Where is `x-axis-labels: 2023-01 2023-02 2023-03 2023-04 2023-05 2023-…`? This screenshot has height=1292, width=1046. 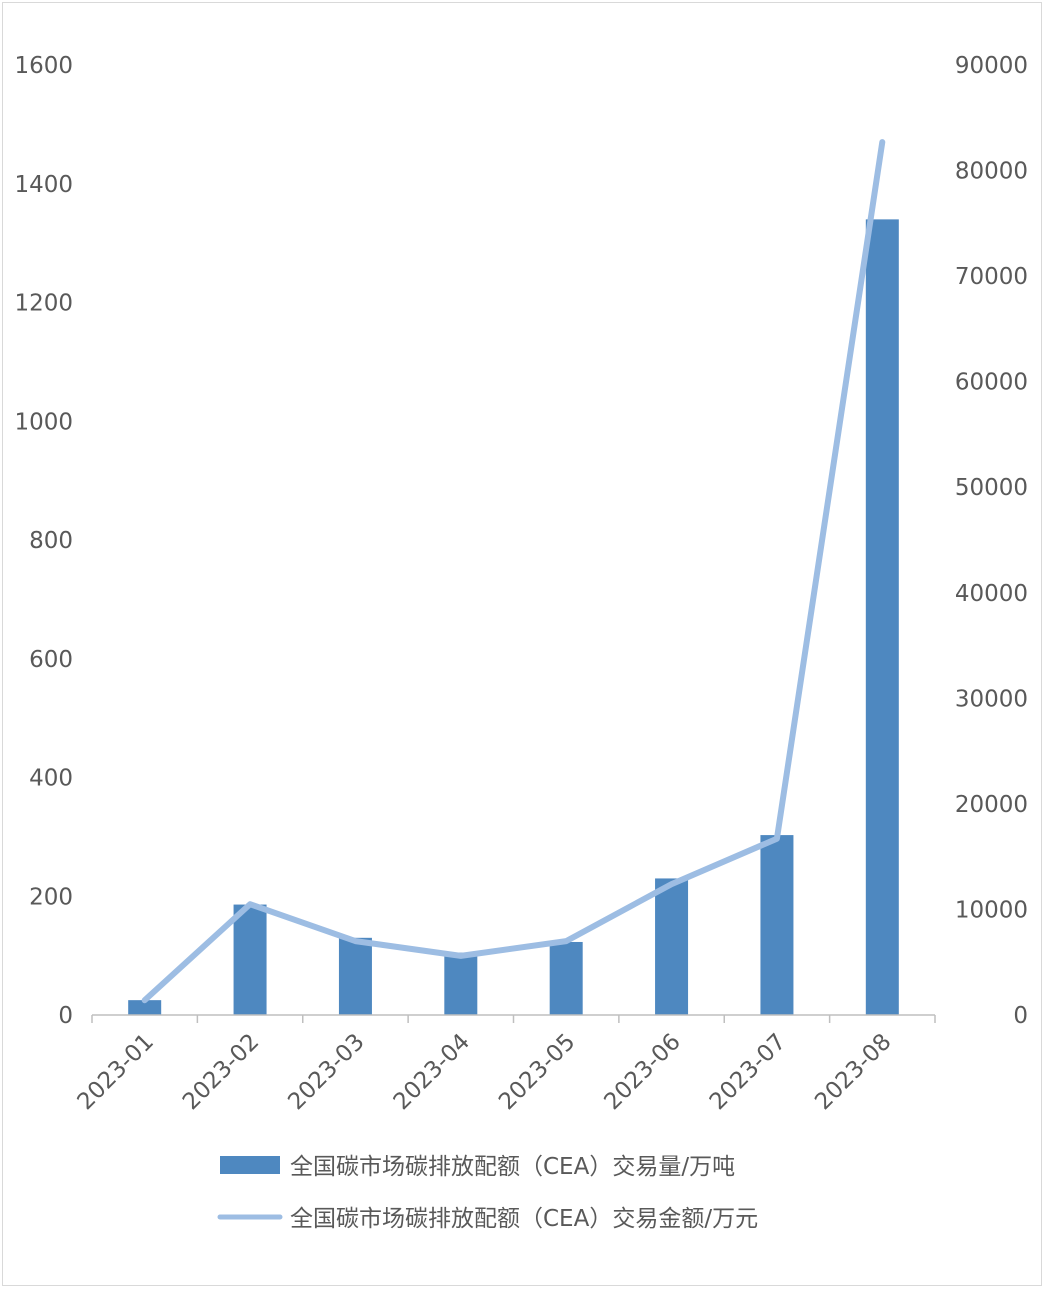 x-axis-labels: 2023-01 2023-02 2023-03 2023-04 2023-05 2023-… is located at coordinates (485, 1072).